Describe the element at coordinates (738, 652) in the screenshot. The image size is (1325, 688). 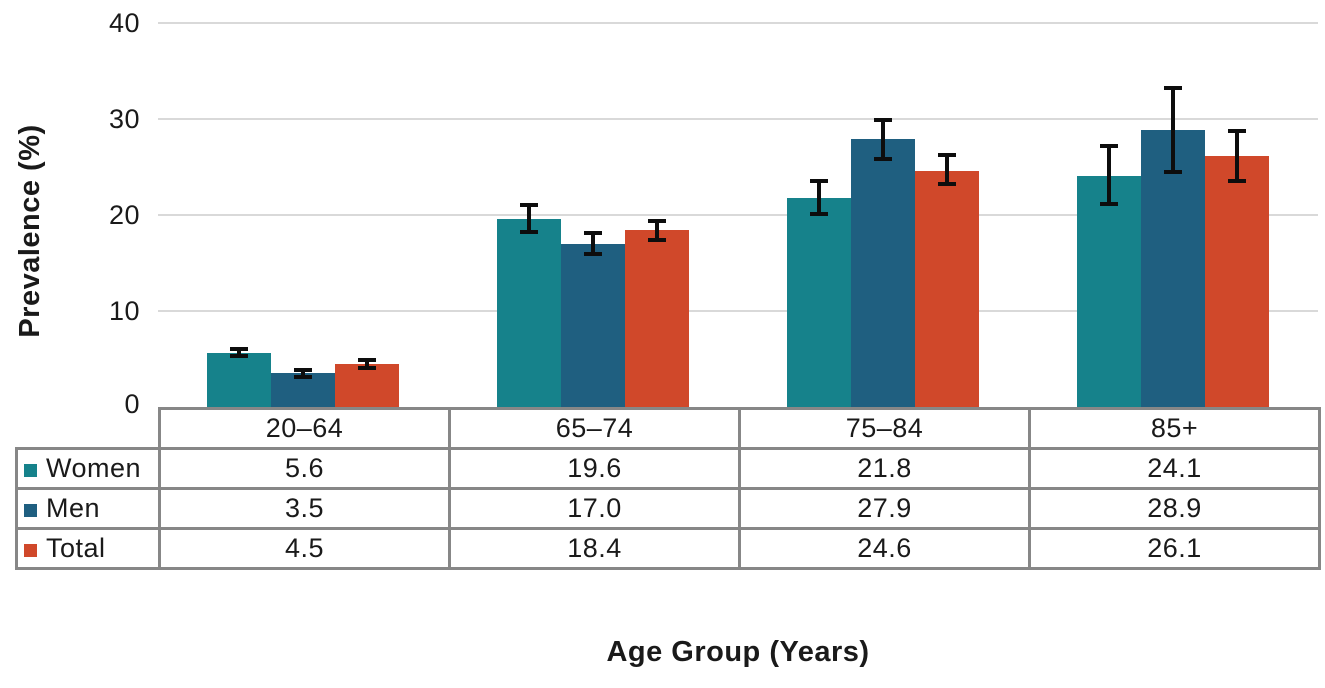
I see `x-axis-title: Age Group (Years)` at that location.